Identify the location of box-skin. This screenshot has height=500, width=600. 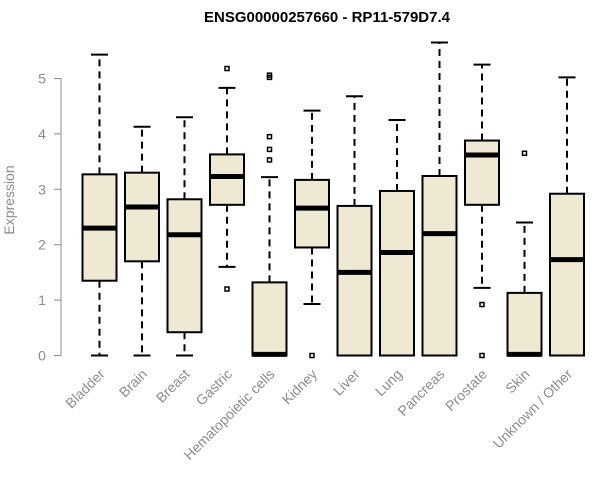
(524, 253).